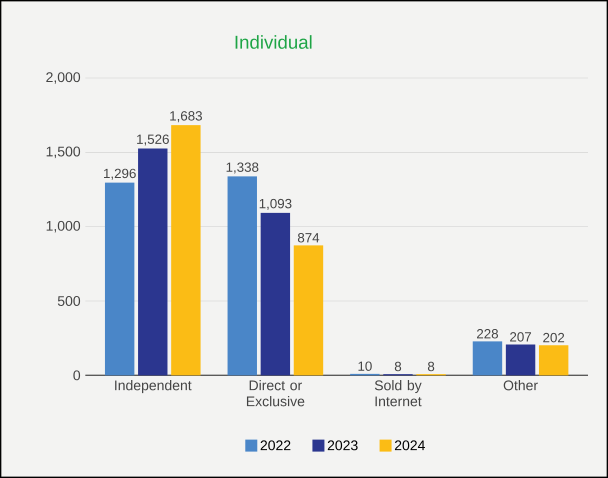  Describe the element at coordinates (553, 337) in the screenshot. I see `data-label: 202` at that location.